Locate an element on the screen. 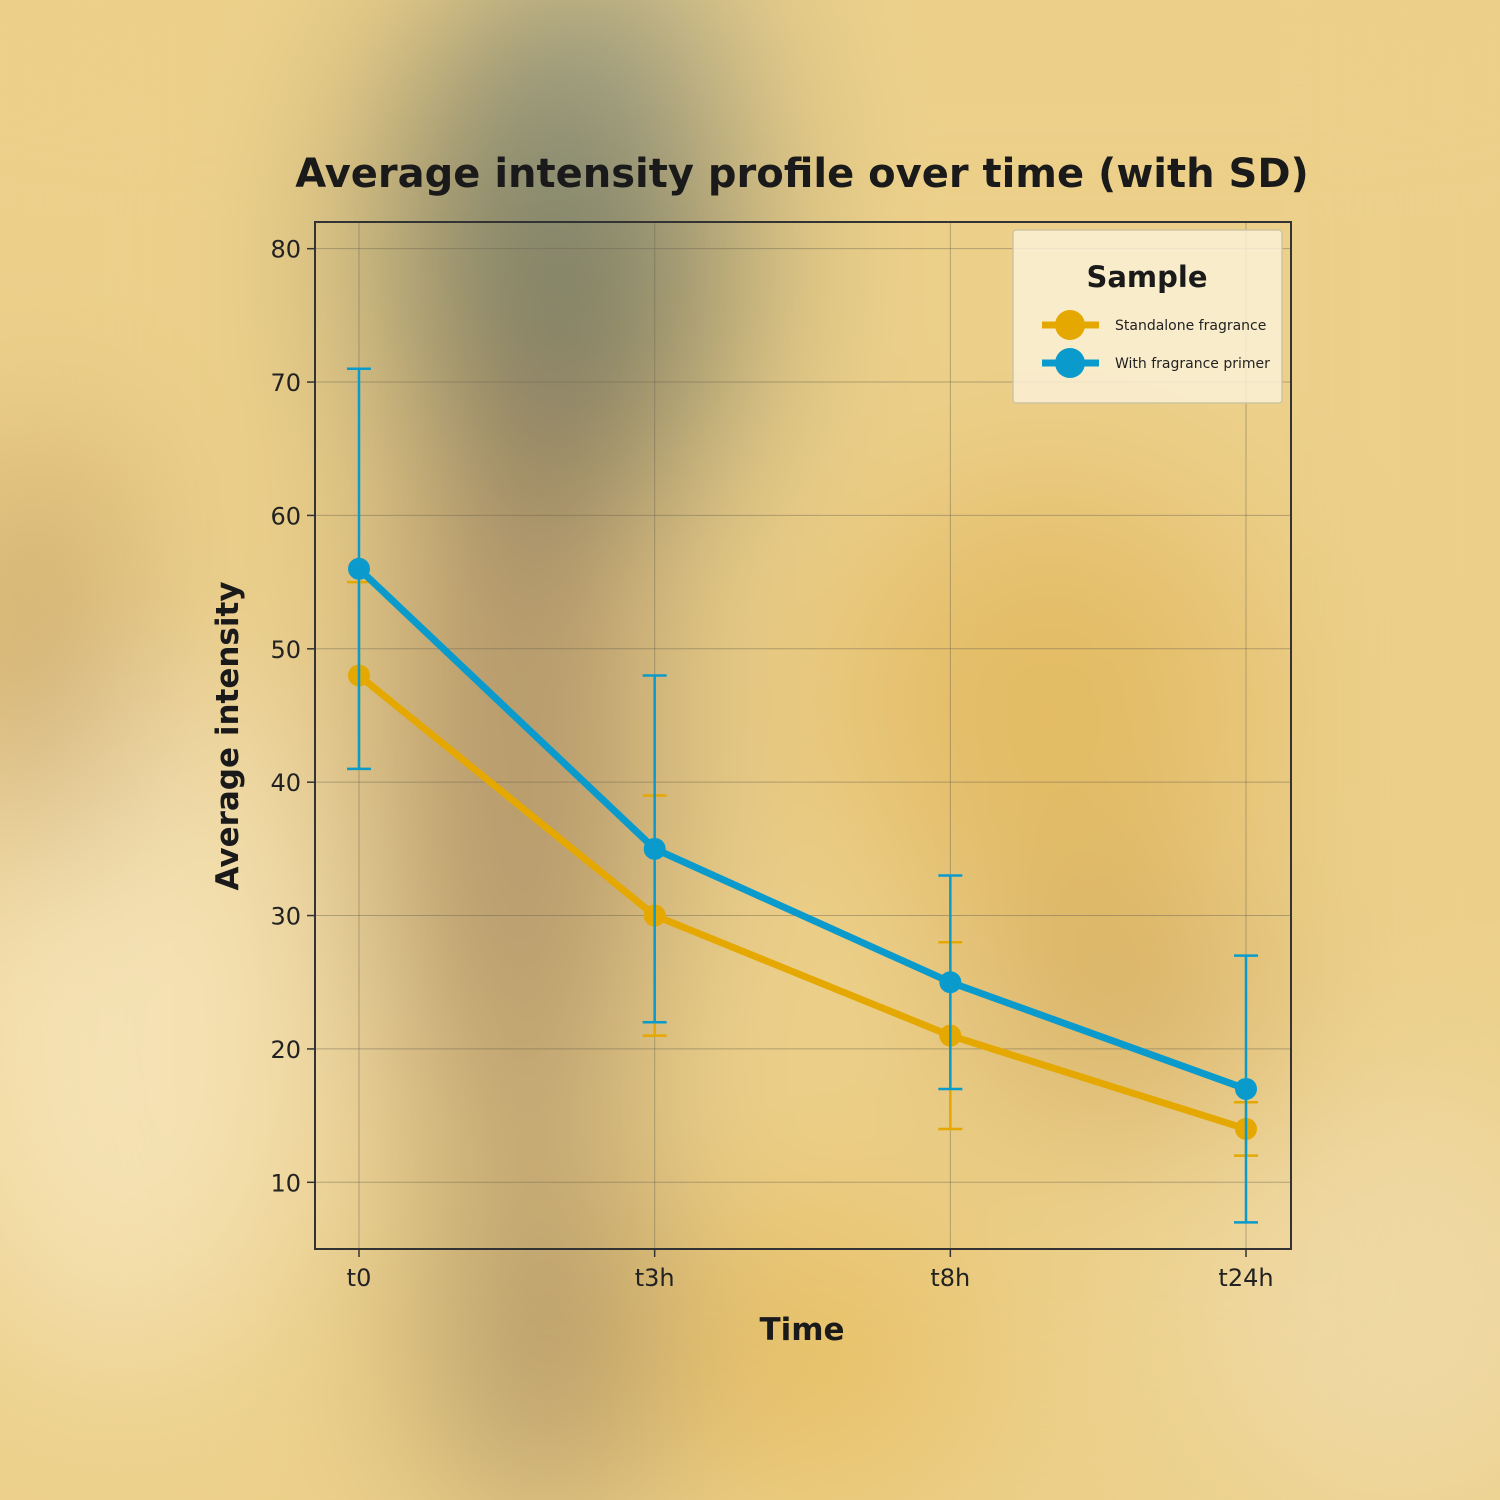  y-tick-label: 20 is located at coordinates (285, 1050).